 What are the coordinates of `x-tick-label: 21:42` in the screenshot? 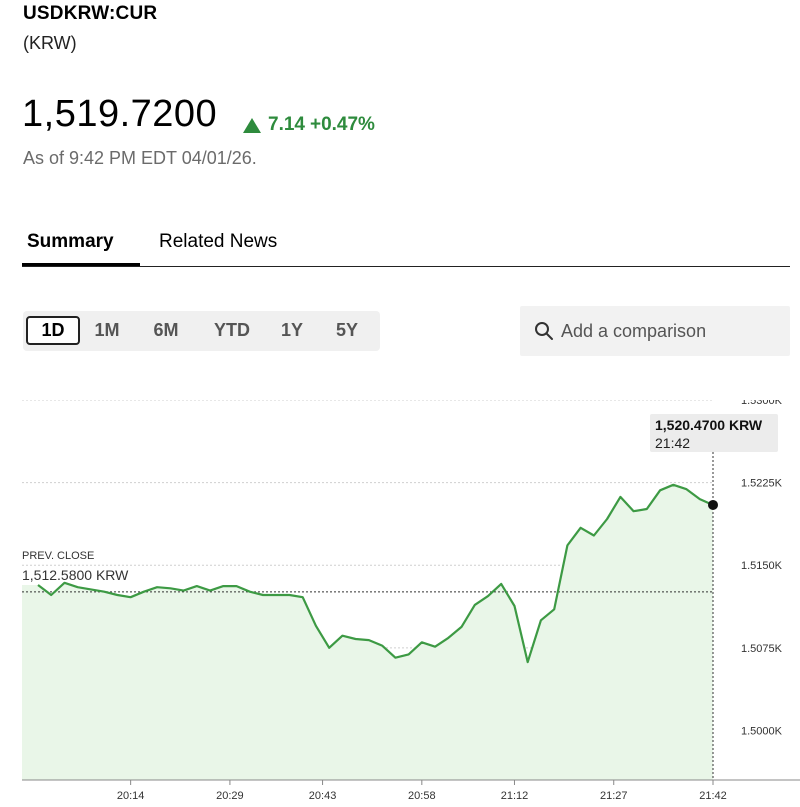 It's located at (713, 796).